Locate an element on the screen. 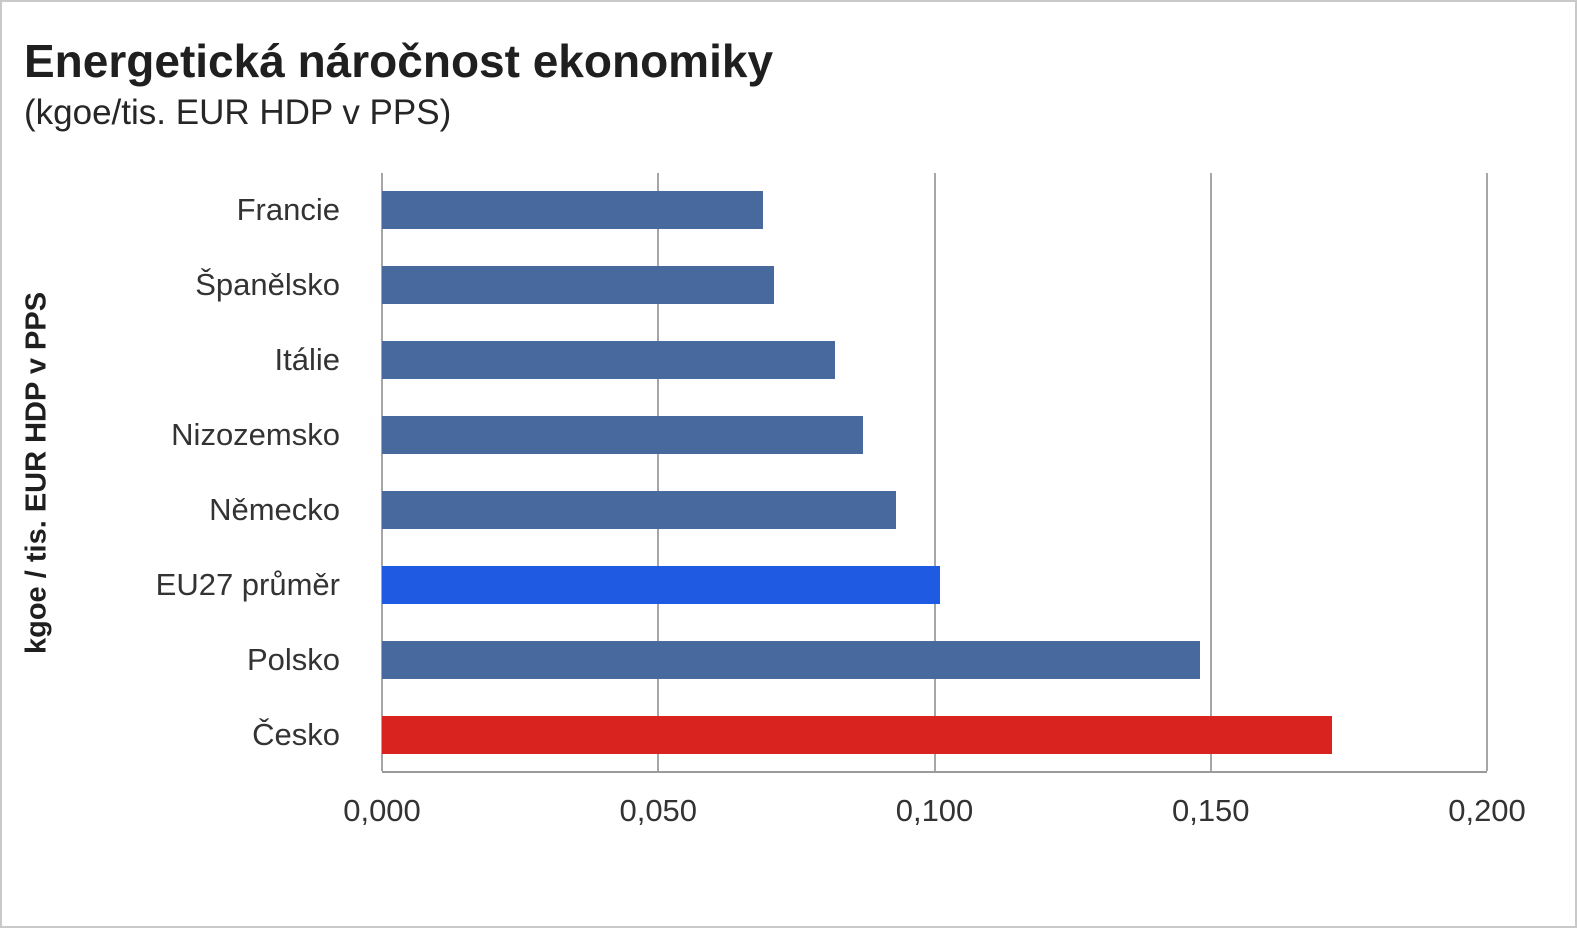 This screenshot has width=1577, height=928. bar-česko is located at coordinates (857, 735).